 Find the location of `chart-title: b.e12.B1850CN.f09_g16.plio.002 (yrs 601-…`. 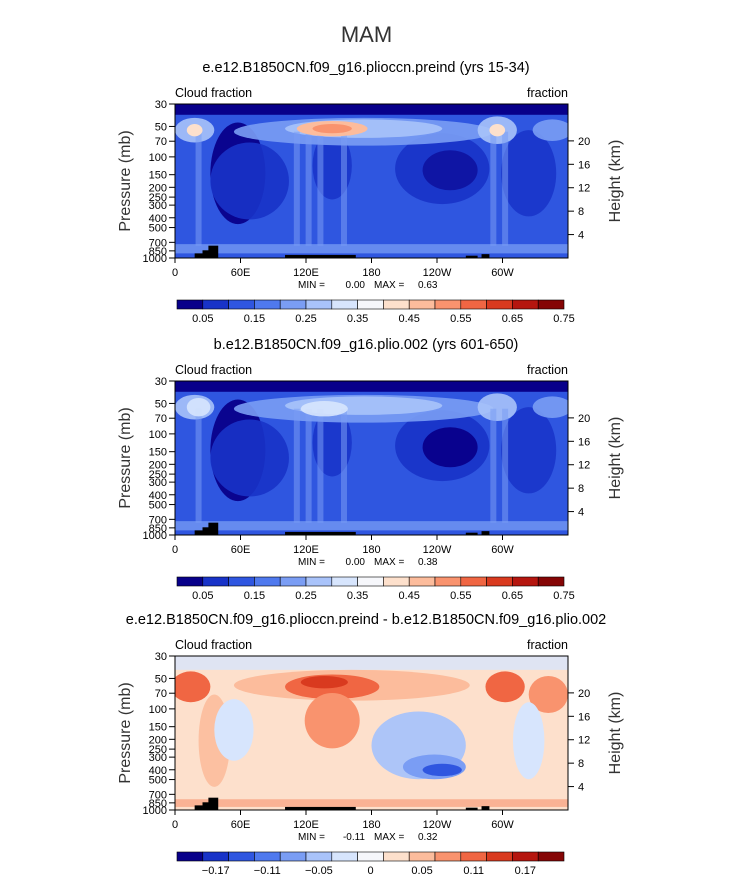

chart-title: b.e12.B1850CN.f09_g16.plio.002 (yrs 601-… is located at coordinates (366, 345).